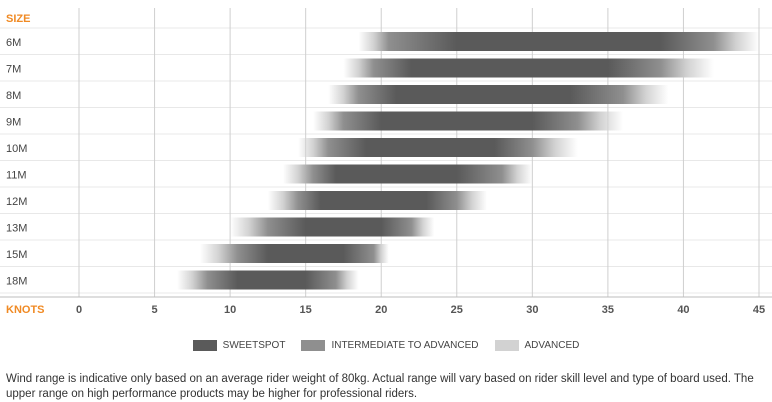 The height and width of the screenshot is (402, 772). I want to click on range-bar-10m, so click(438, 147).